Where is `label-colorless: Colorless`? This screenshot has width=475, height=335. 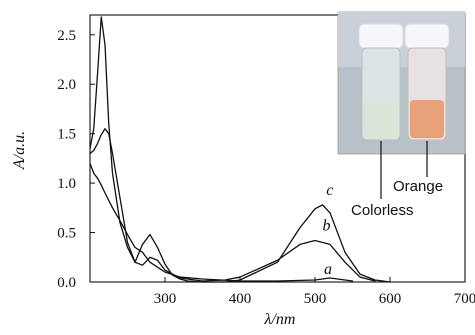
label-colorless: Colorless is located at coordinates (382, 210).